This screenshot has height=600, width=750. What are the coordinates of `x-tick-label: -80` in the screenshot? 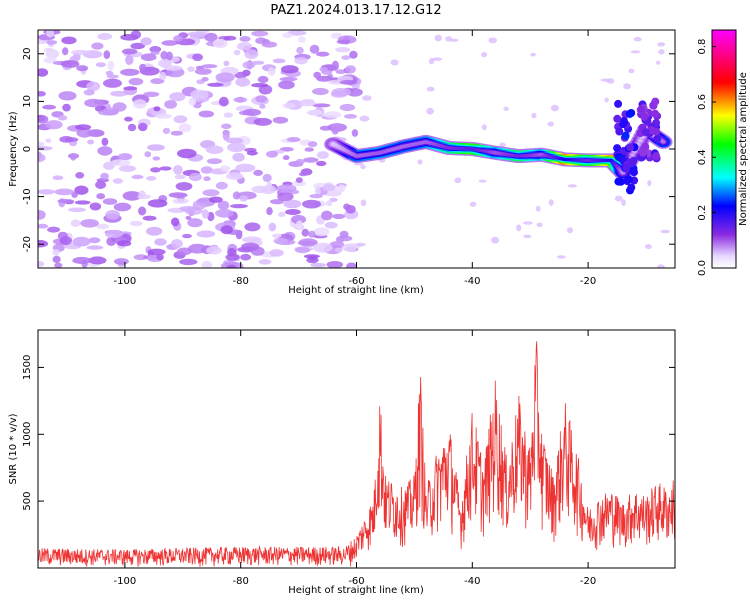 It's located at (241, 281).